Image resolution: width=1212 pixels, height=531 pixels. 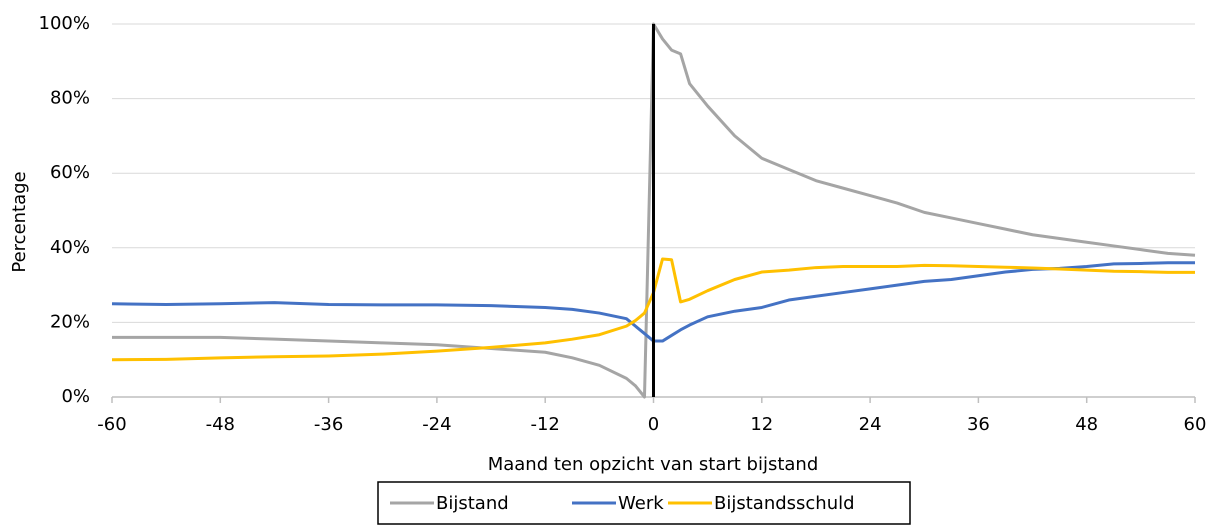 What do you see at coordinates (784, 503) in the screenshot?
I see `legend-label: Bijstandsschuld` at bounding box center [784, 503].